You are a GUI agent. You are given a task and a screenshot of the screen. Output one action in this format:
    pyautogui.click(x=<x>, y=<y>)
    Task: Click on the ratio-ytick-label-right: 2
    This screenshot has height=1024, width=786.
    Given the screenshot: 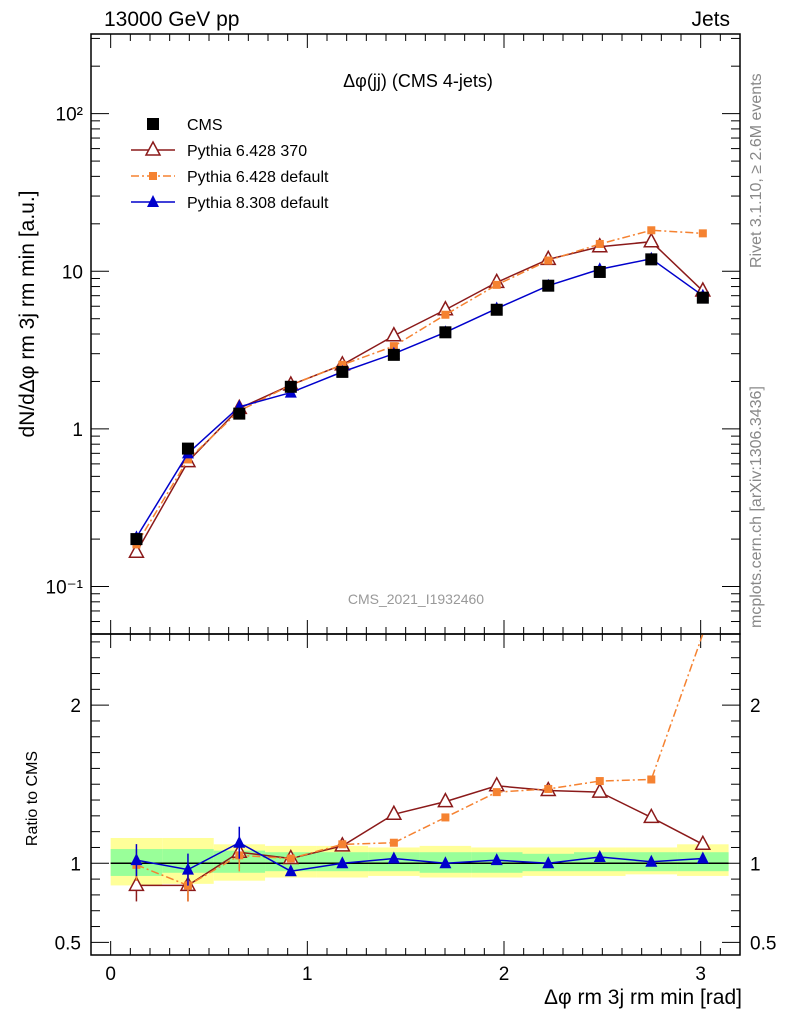 What is the action you would take?
    pyautogui.click(x=755, y=706)
    